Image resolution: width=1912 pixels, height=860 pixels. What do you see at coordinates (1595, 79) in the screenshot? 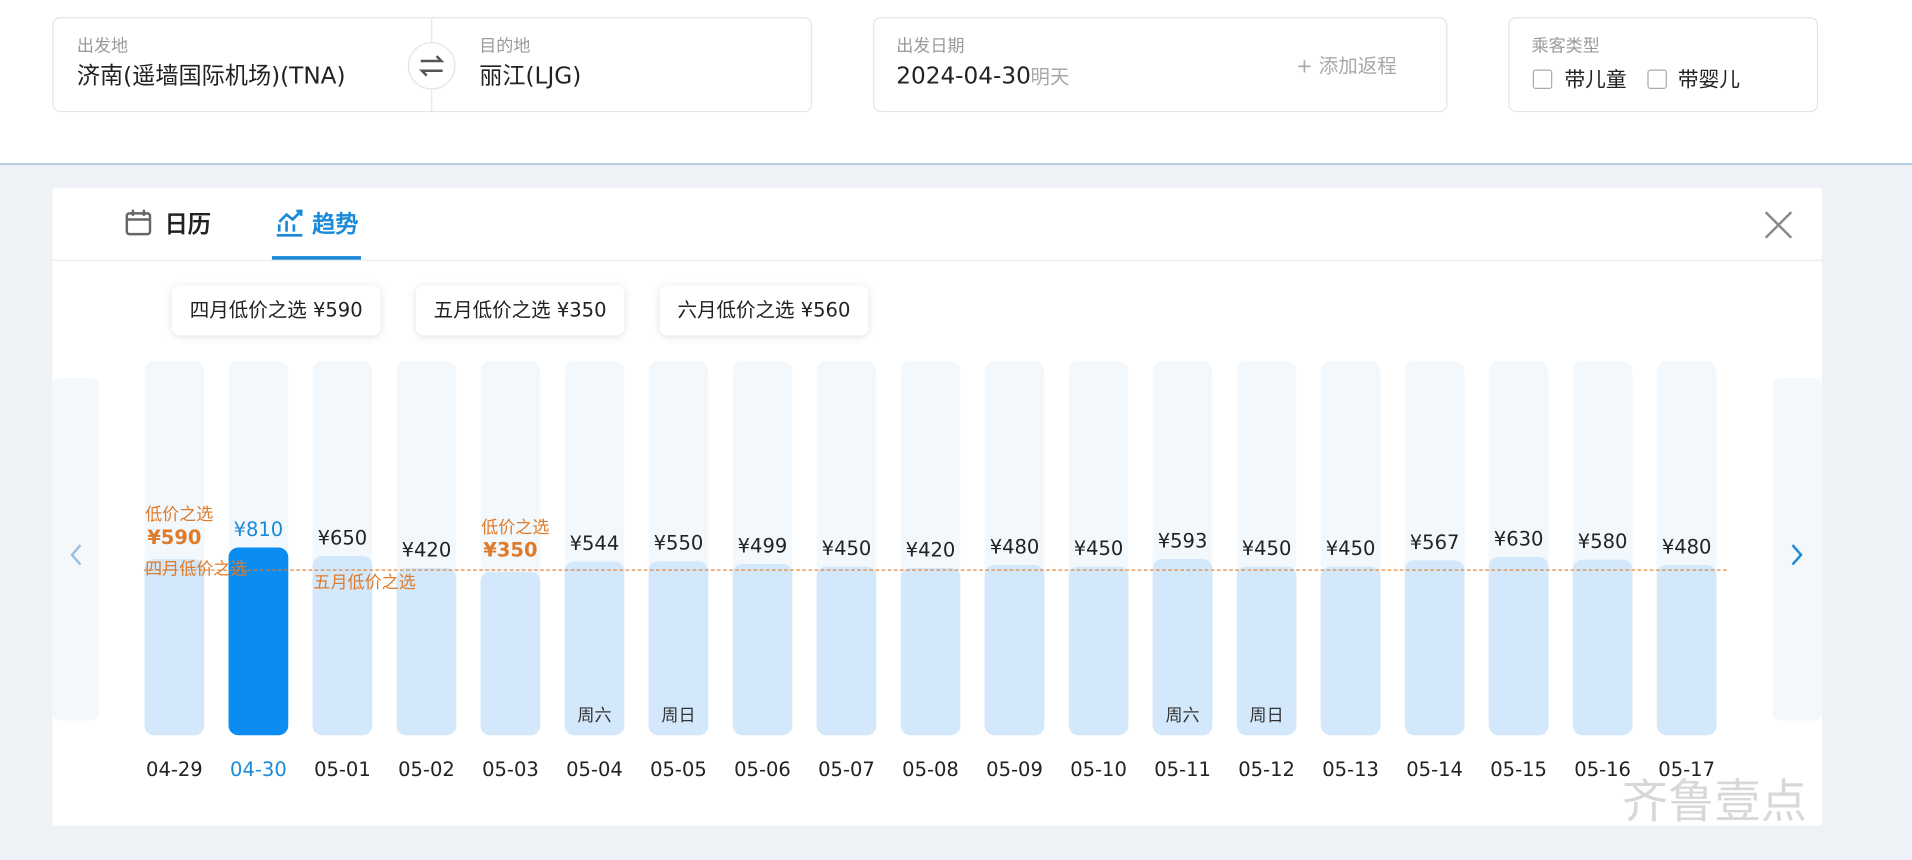
I see `checkbox-label: 带儿童` at bounding box center [1595, 79].